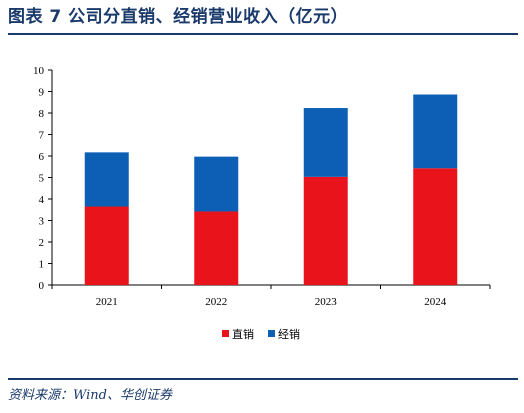  Describe the element at coordinates (42, 136) in the screenshot. I see `y-tick-label: 7` at that location.